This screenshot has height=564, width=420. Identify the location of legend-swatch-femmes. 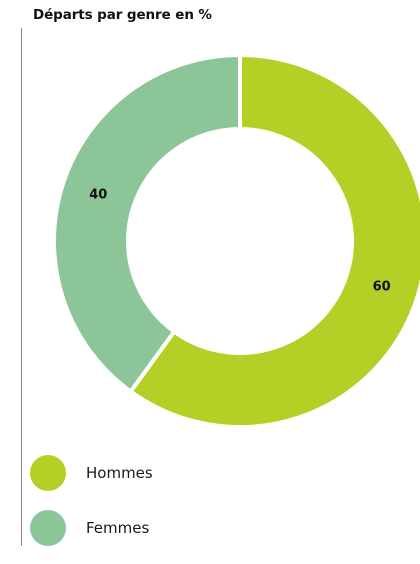
(48, 528).